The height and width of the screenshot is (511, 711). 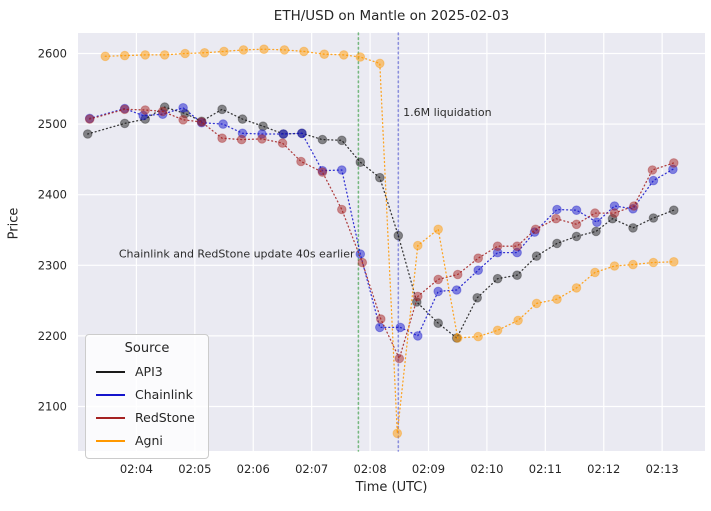 I want to click on x-tick-label: 02:07, so click(x=311, y=469).